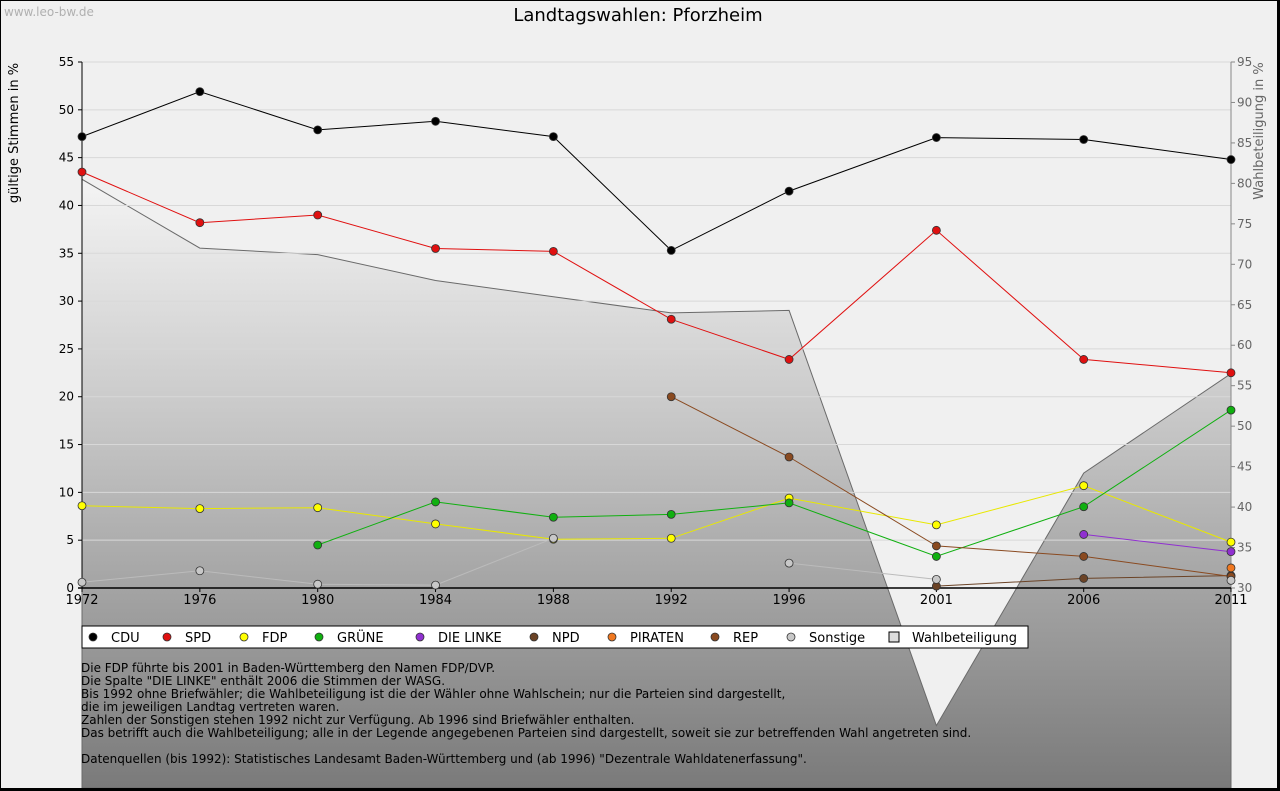 The image size is (1280, 791). I want to click on y2-tick-label: 75, so click(1244, 224).